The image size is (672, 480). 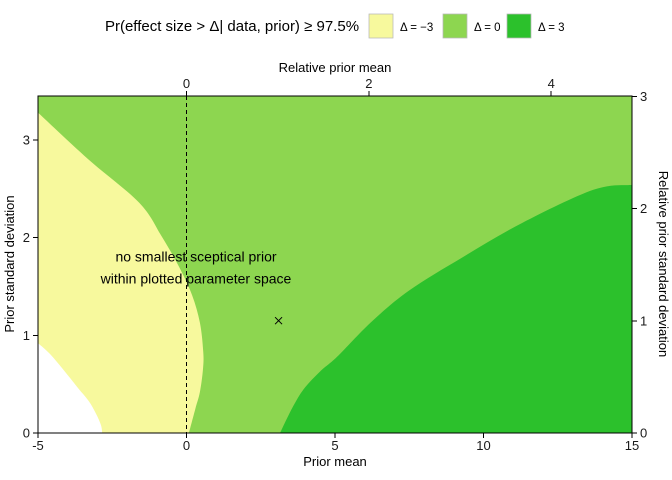 What do you see at coordinates (196, 279) in the screenshot?
I see `annotation-line-2: within plotted parameter space` at bounding box center [196, 279].